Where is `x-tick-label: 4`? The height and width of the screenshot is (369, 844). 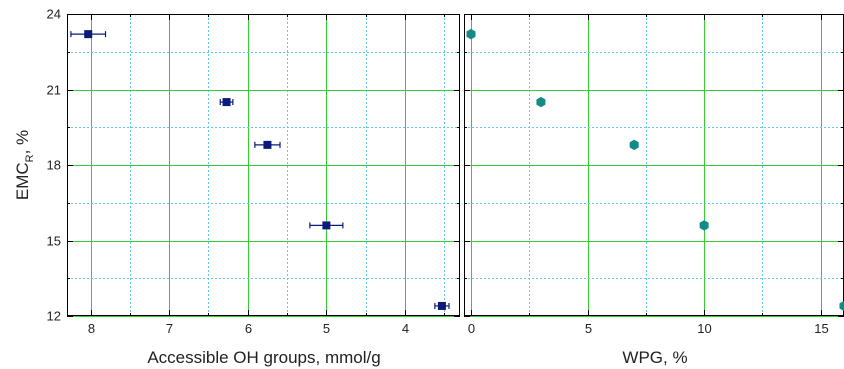 x-tick-label: 4 is located at coordinates (405, 328).